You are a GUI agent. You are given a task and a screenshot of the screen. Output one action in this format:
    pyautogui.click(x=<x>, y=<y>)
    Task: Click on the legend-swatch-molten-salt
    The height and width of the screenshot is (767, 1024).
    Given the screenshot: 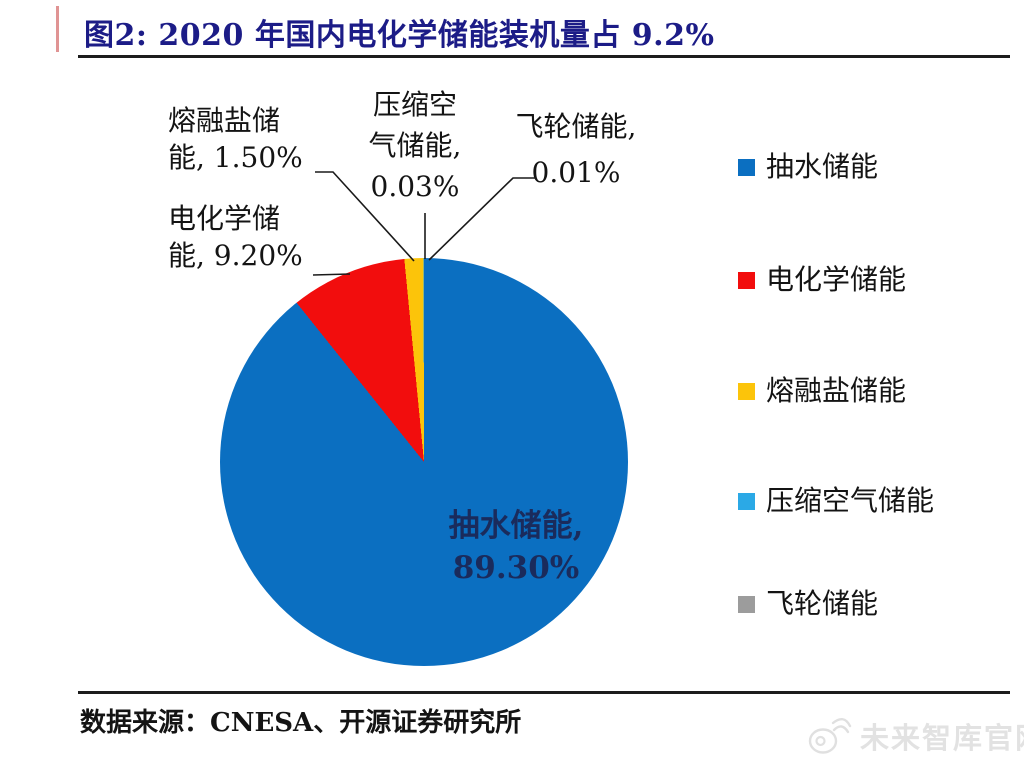 What is the action you would take?
    pyautogui.click(x=746, y=391)
    